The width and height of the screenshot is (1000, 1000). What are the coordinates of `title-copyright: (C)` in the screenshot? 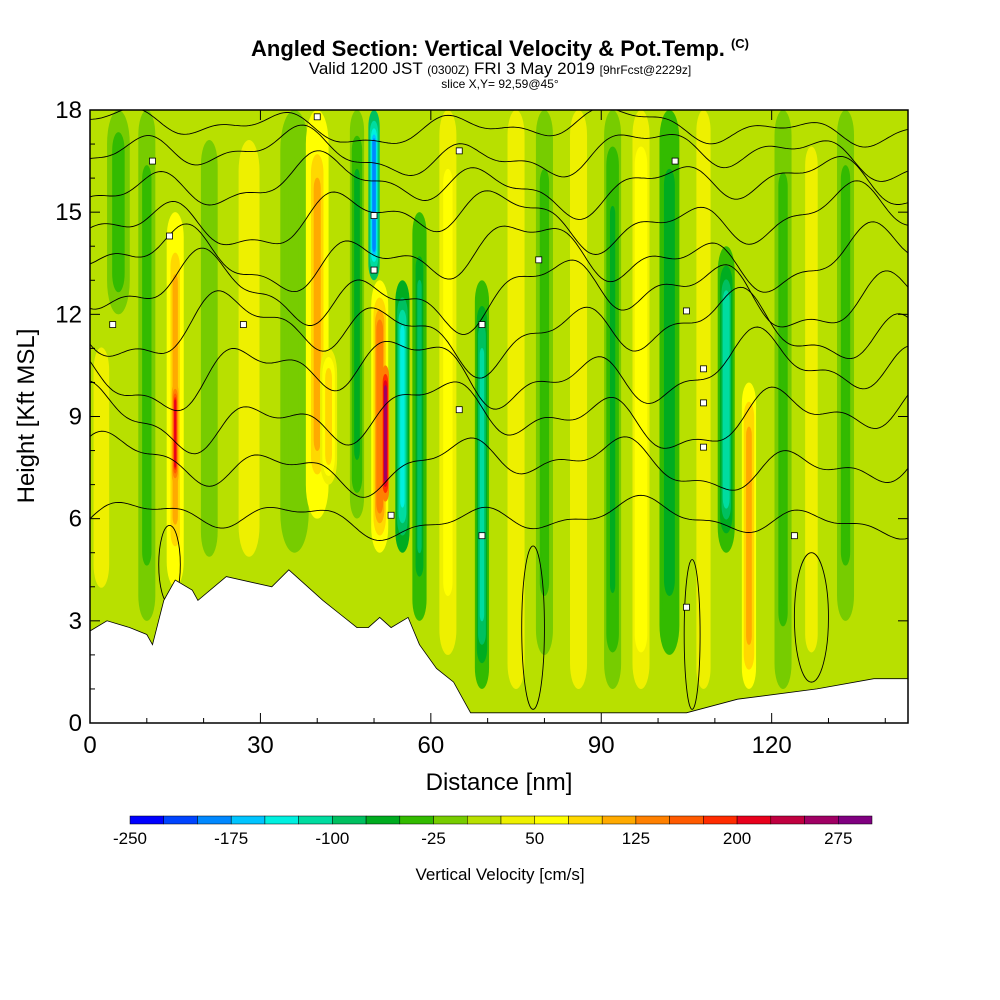 It's located at (739, 43).